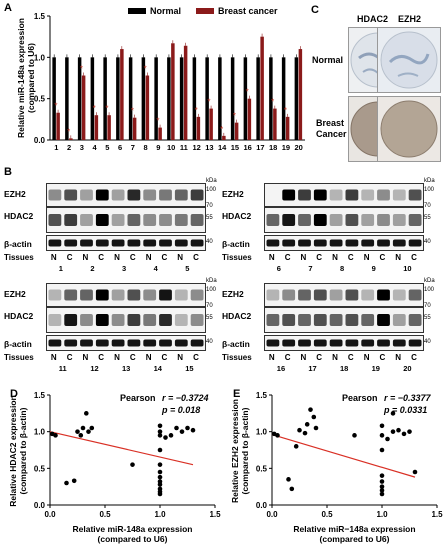 The width and height of the screenshot is (444, 550). What do you see at coordinates (8, 8) in the screenshot?
I see `panel-label-a: A` at bounding box center [8, 8].